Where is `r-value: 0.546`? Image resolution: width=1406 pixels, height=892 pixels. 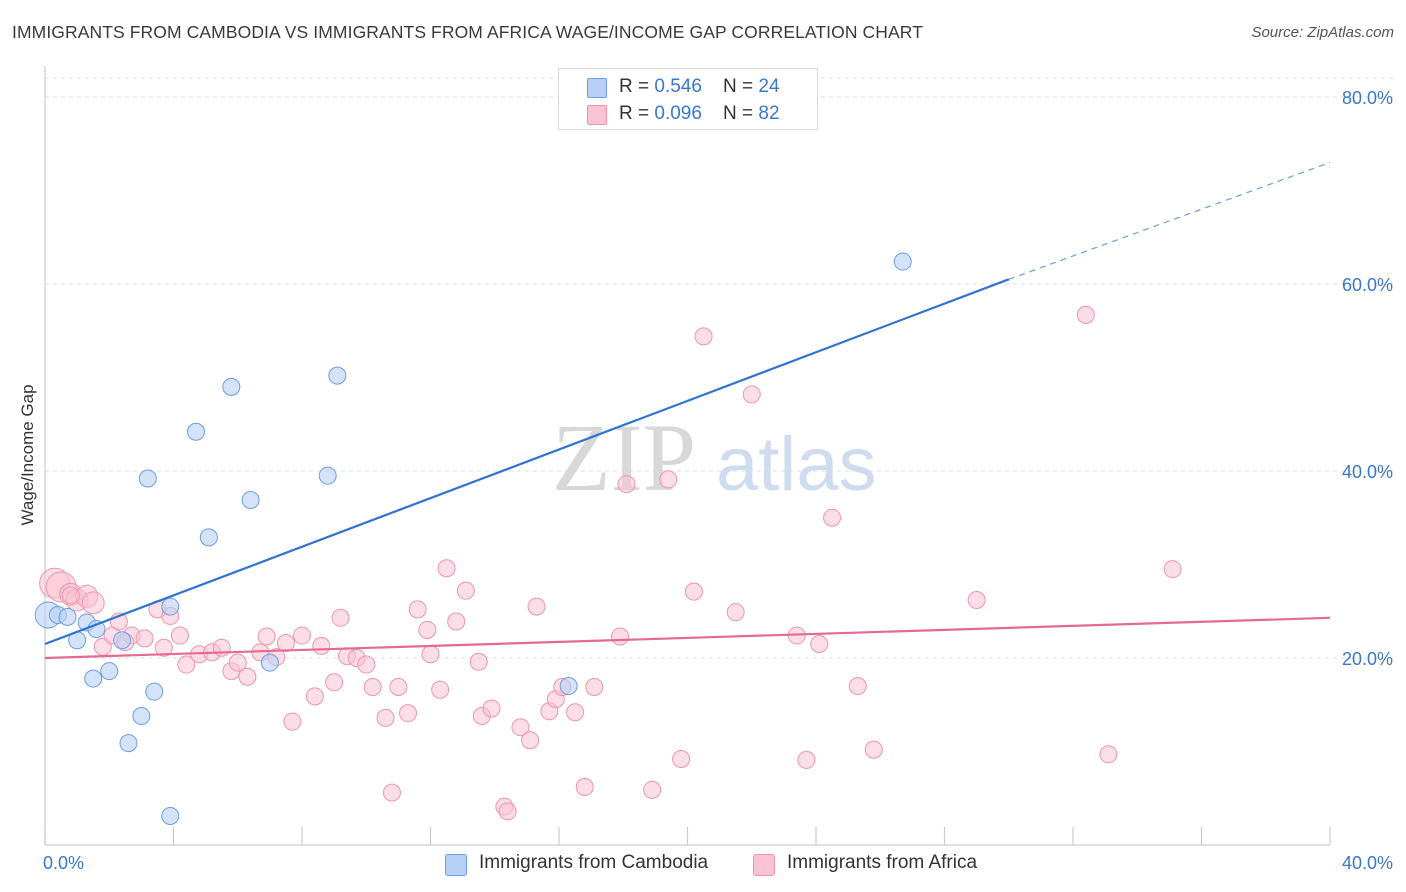
r-value: 0.546 is located at coordinates (678, 86).